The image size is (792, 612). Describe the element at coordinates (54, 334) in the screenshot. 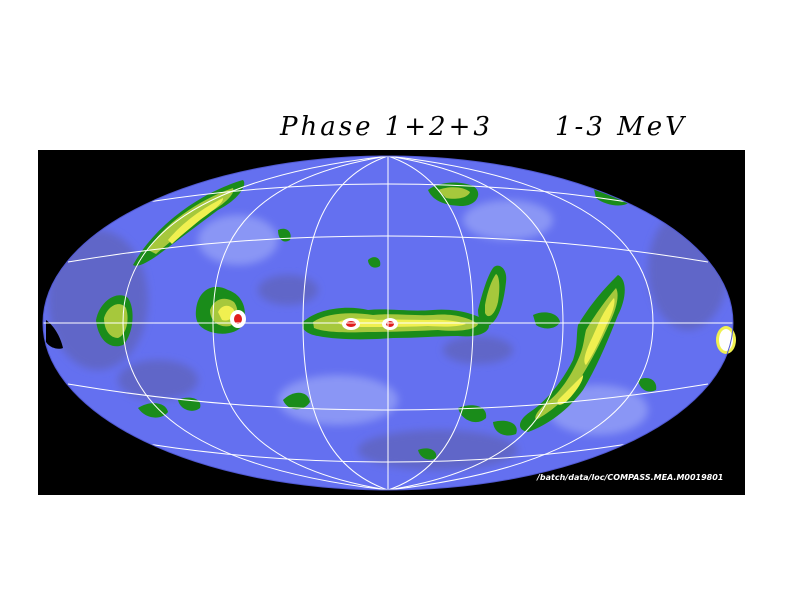

I see `limb-dark-patch` at that location.